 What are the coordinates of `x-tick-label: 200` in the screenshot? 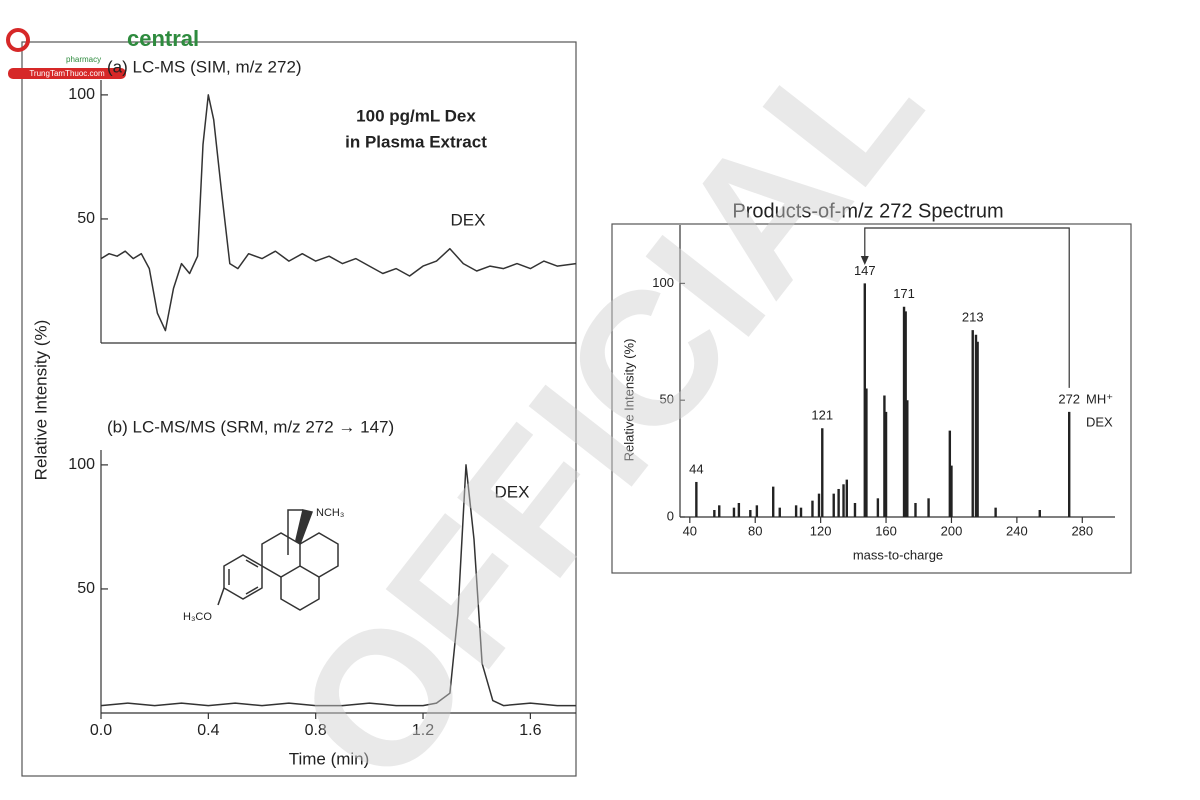 It's located at (952, 530).